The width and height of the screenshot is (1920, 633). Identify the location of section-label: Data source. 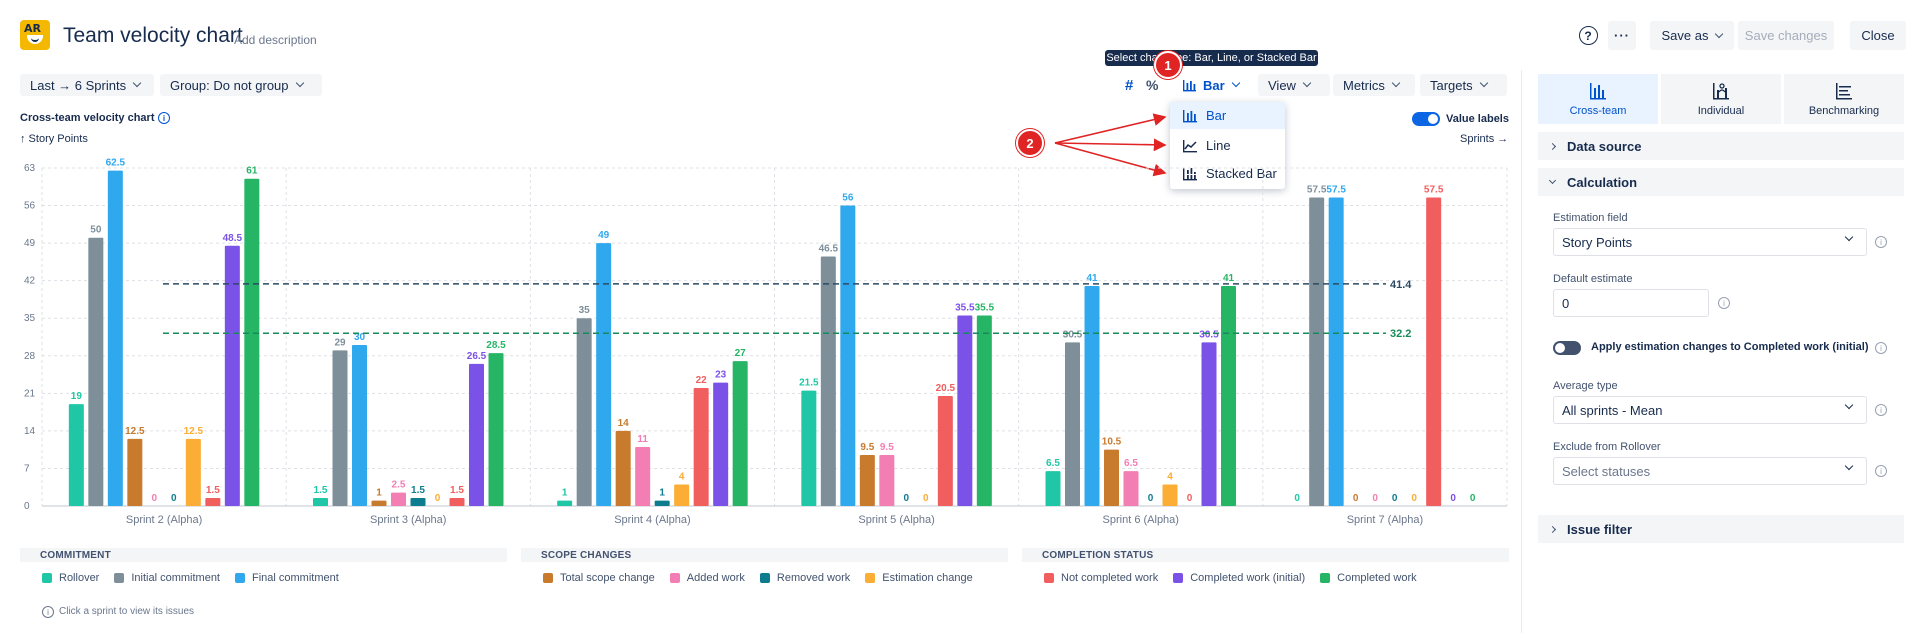
(1604, 146).